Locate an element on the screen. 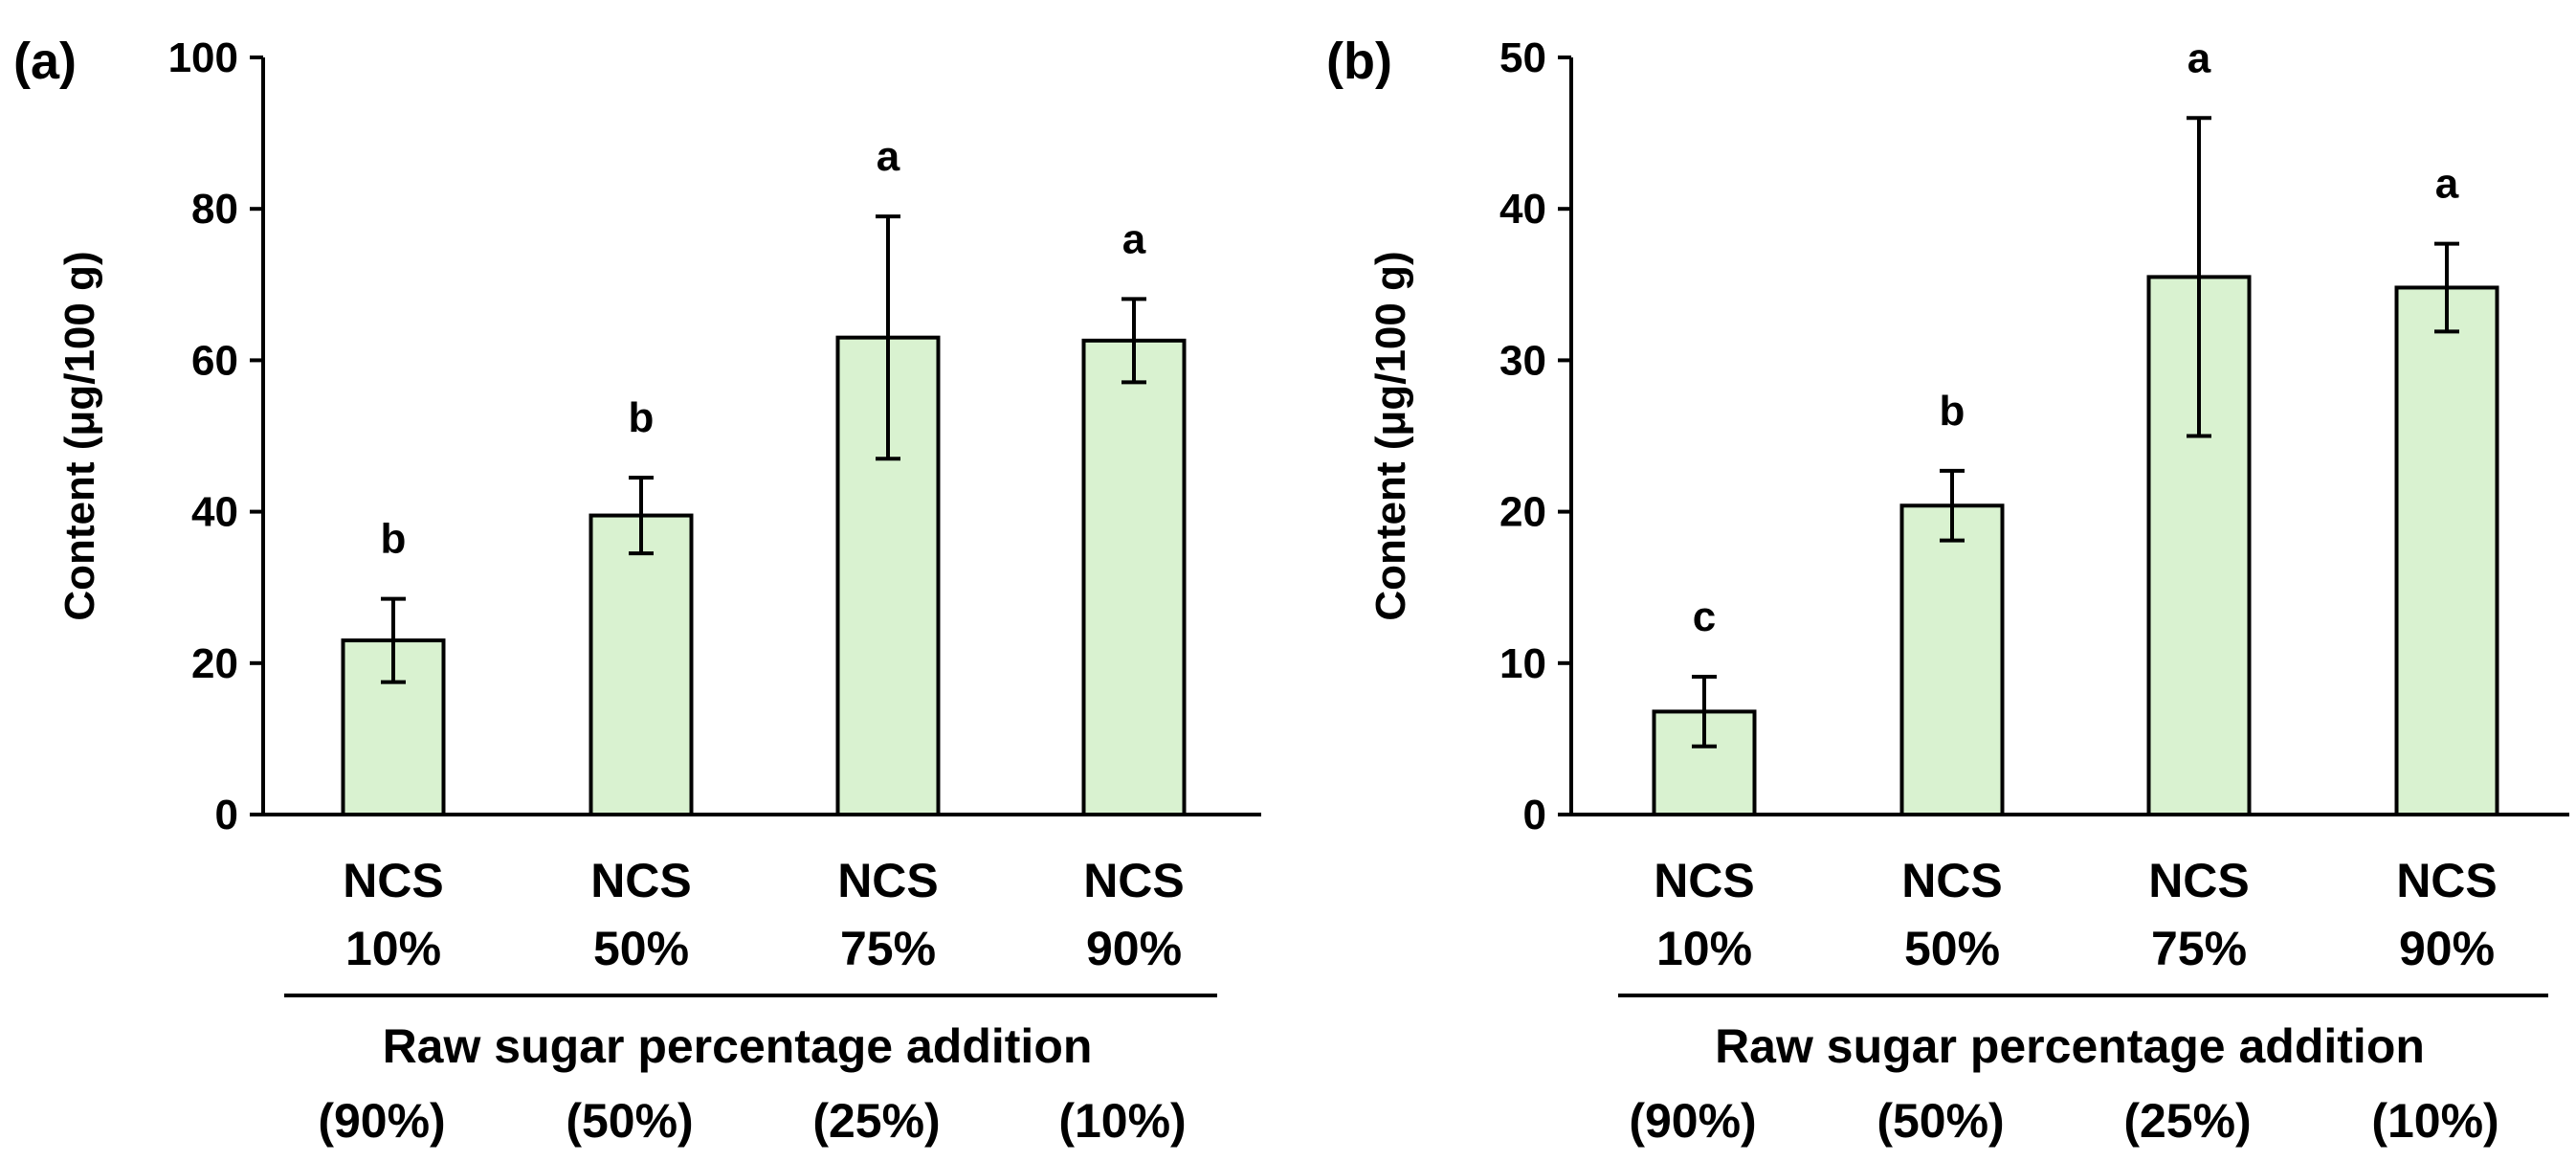 This screenshot has height=1162, width=2576. y-tick-label: 60 is located at coordinates (214, 360).